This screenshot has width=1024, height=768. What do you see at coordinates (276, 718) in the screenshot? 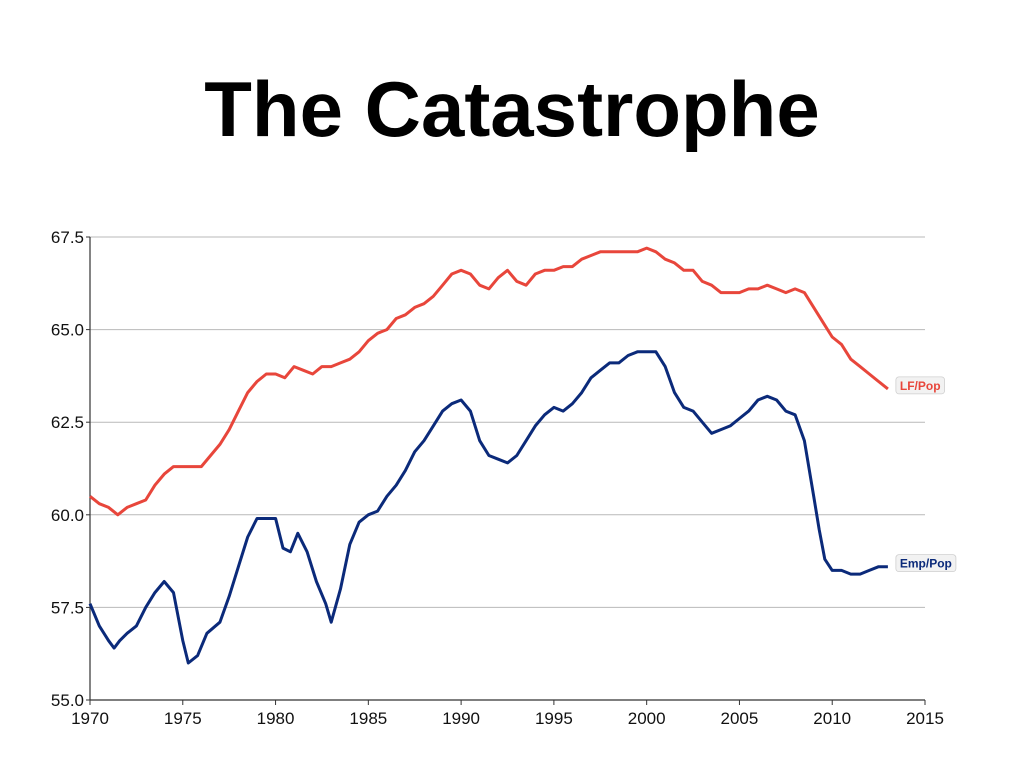
I see `x-tick-label: 1980` at bounding box center [276, 718].